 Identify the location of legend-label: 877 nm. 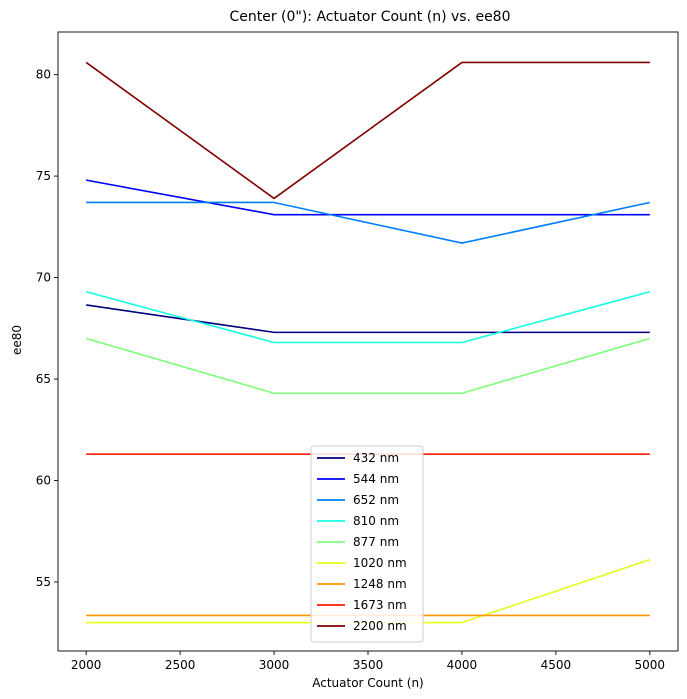
(376, 542).